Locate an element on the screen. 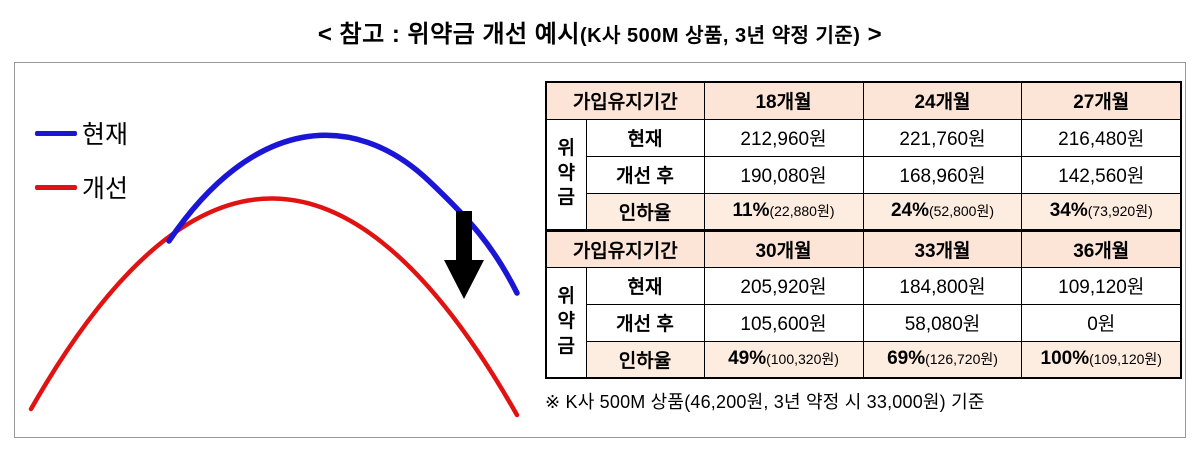 This screenshot has width=1200, height=461. current-row-1: 위약금 현재 212,960원 221,760원 216,480원 is located at coordinates (863, 174).